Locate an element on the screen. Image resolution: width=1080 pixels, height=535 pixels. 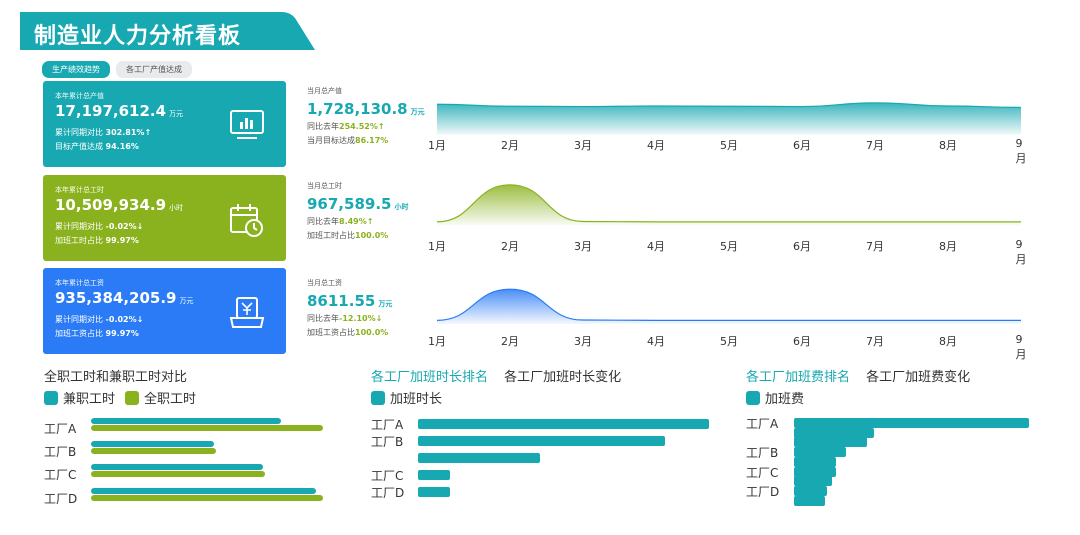
tab-bar: 生产绩效趋势 各工厂产值达成 is located at coordinates (117, 69).